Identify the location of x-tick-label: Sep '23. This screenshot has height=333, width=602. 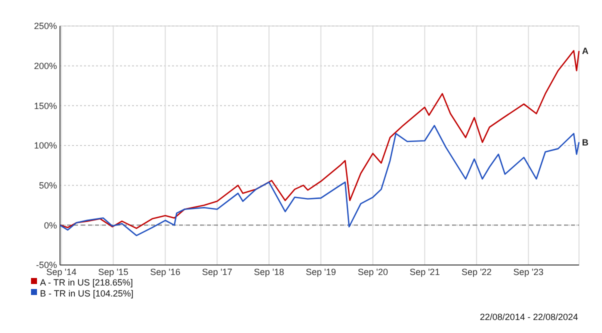
(528, 272).